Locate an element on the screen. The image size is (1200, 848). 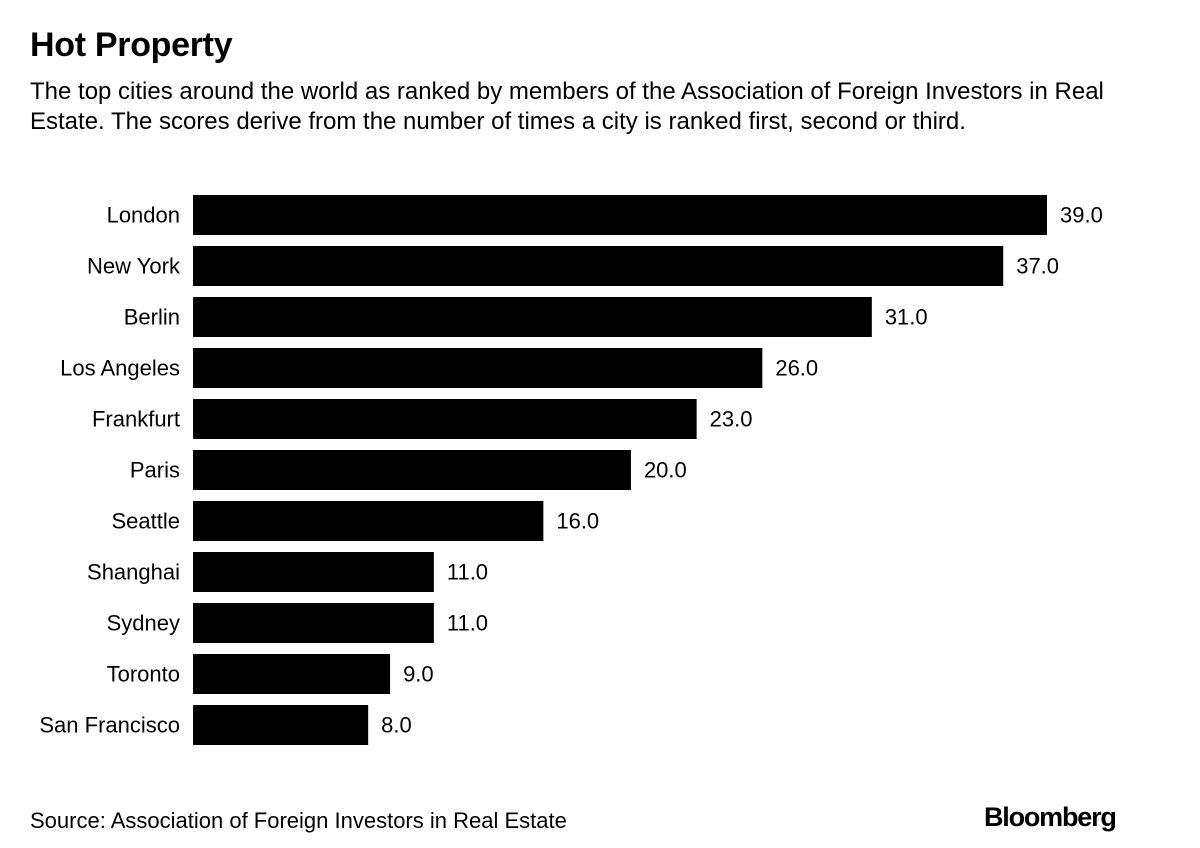
category-label: San Francisco is located at coordinates (109, 725).